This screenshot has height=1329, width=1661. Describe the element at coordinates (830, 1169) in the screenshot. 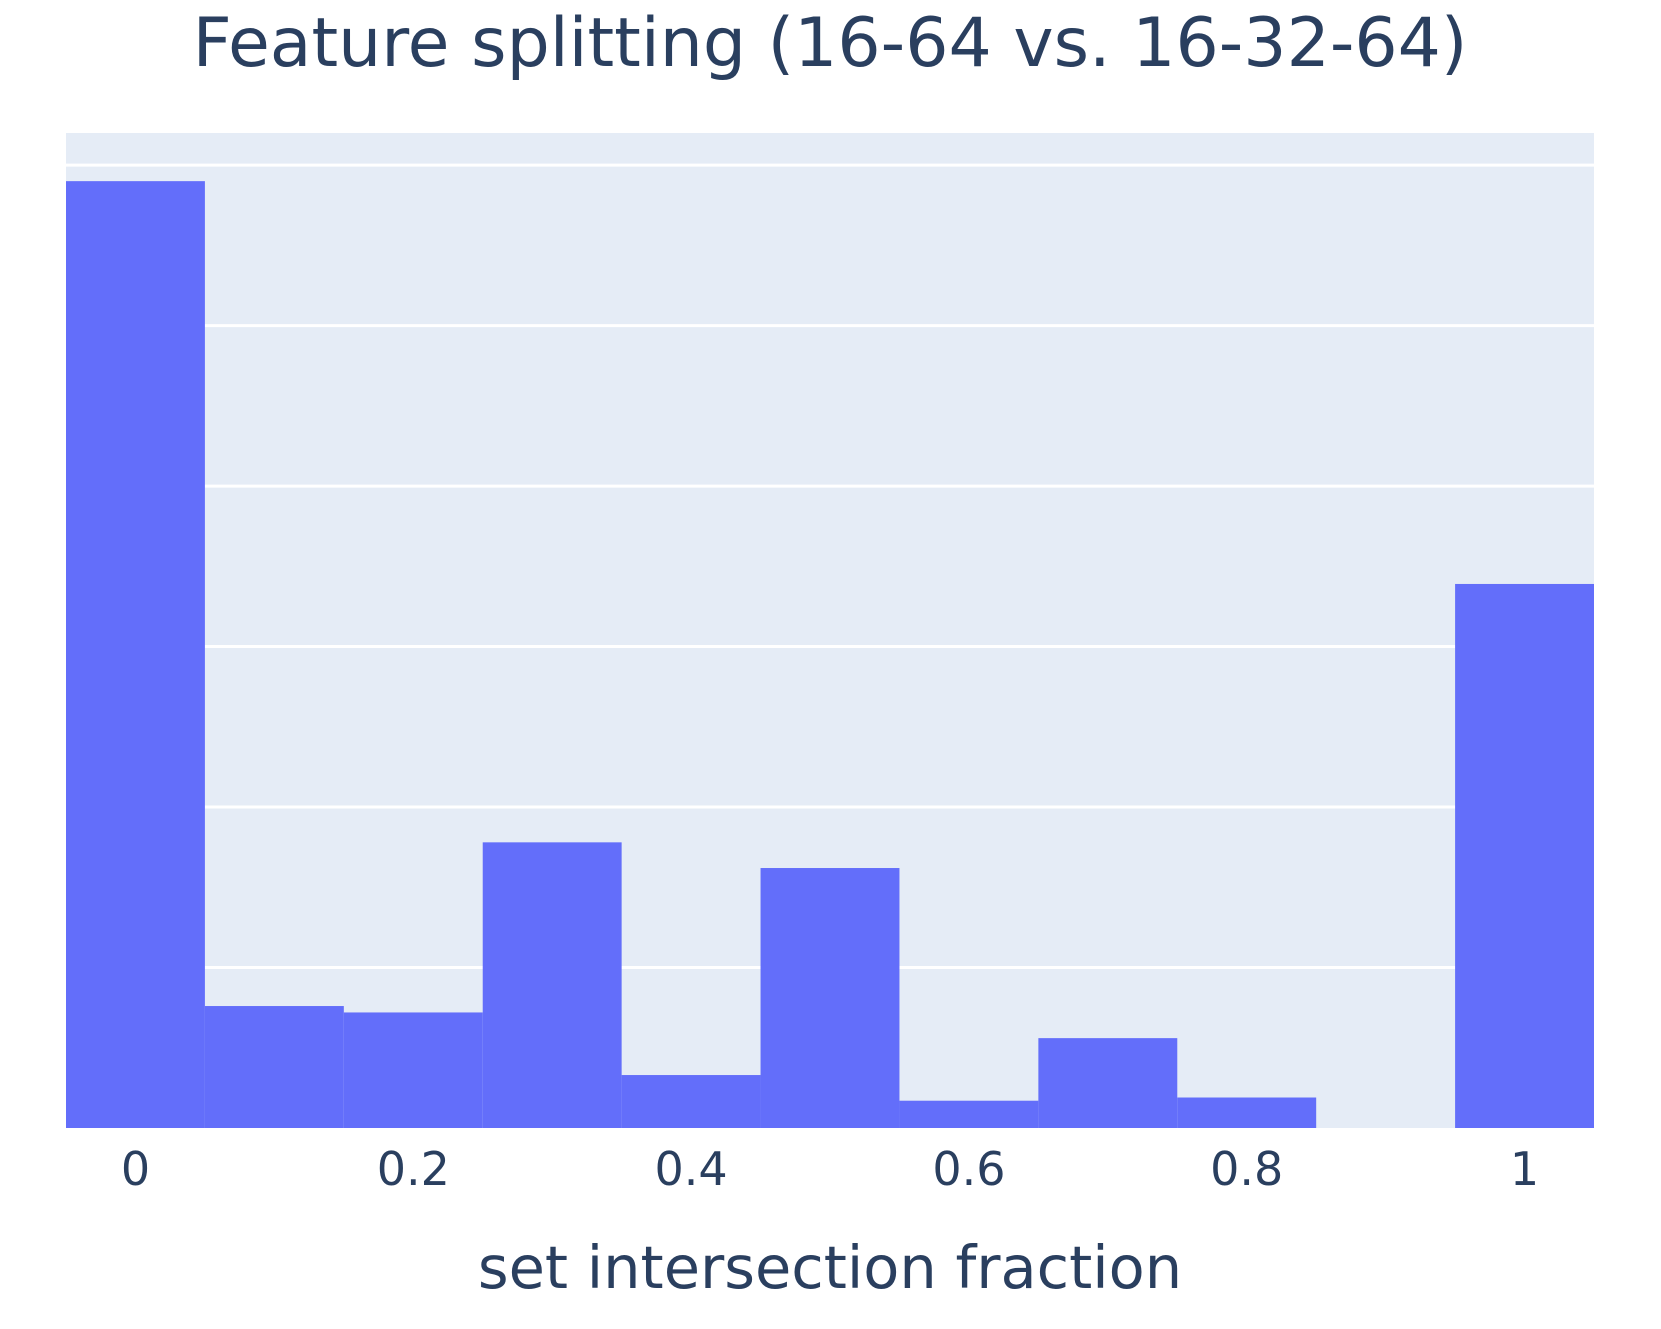

I see `x-axis-ticks: 0 0.2 0.4 0.6 0.8 1` at that location.